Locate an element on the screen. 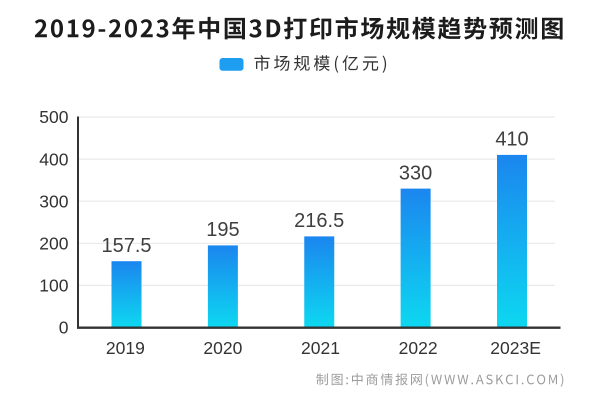 The image size is (600, 407). svg-text: 2021 is located at coordinates (320, 348).